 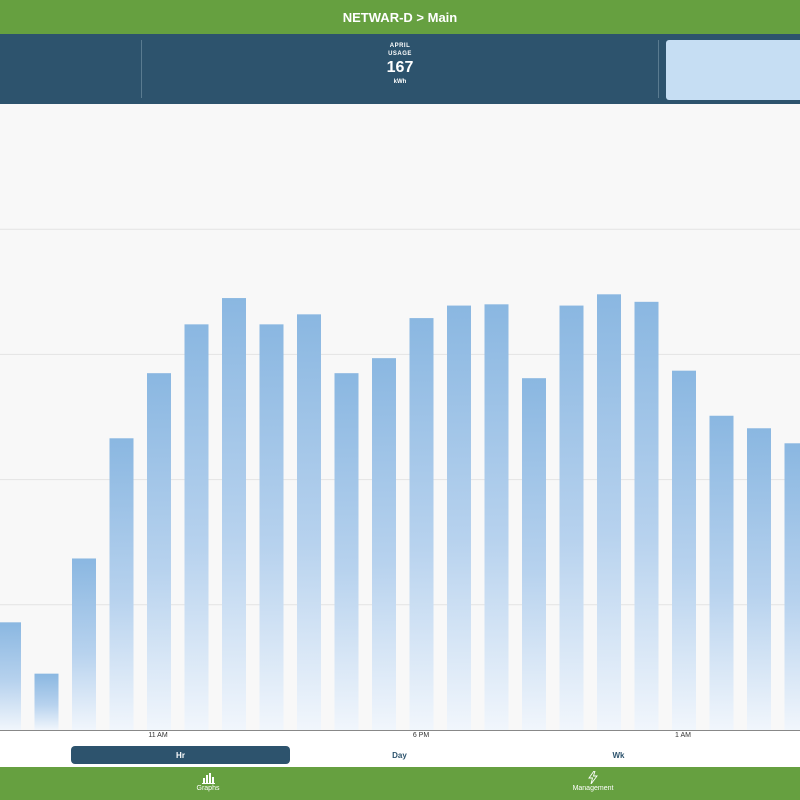 I want to click on range-tab-hour: Hr, so click(x=180, y=755).